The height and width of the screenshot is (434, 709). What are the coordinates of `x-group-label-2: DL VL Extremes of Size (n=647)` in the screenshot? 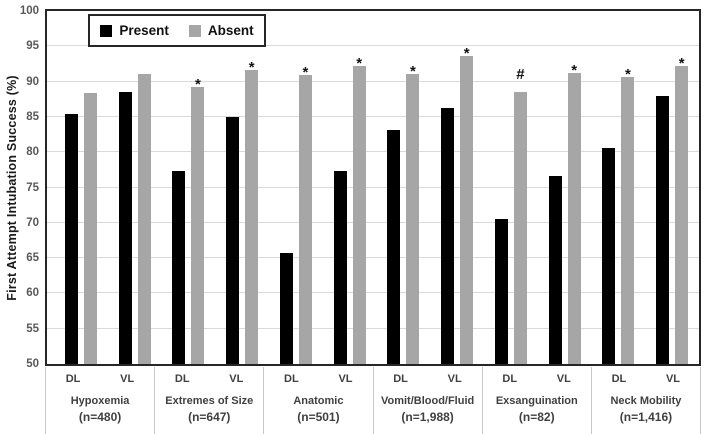 It's located at (208, 400).